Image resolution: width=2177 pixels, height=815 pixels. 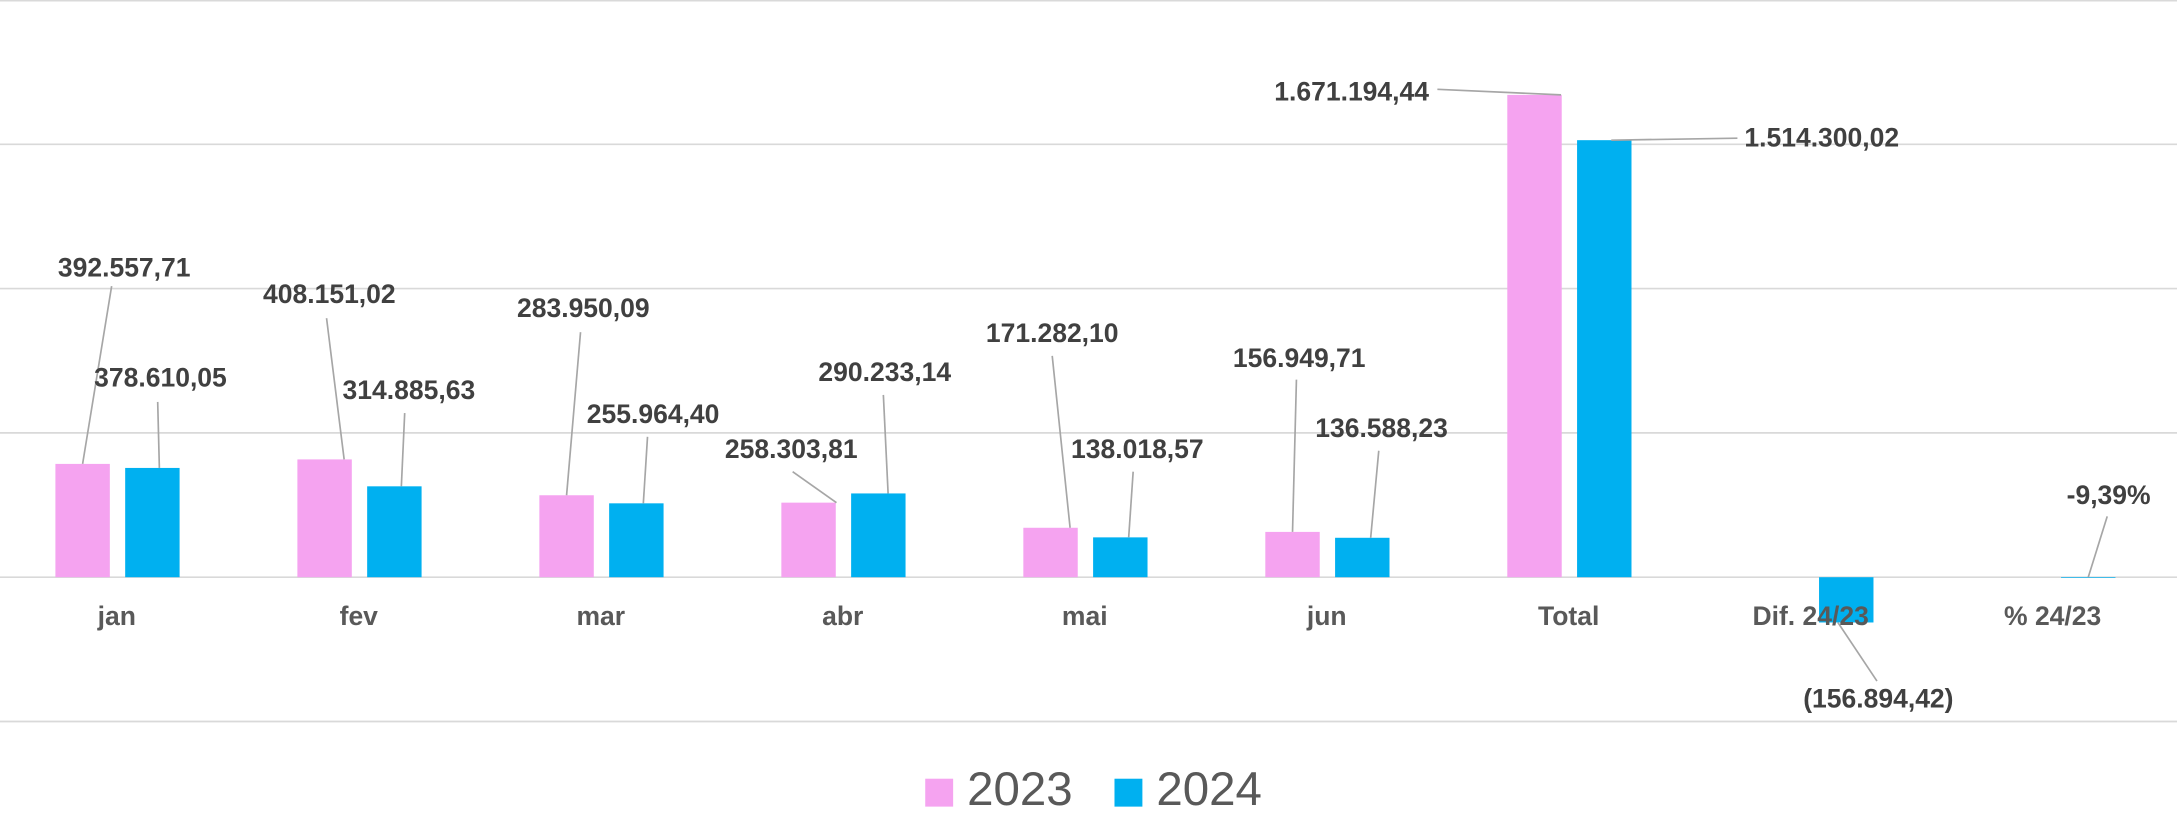 I want to click on x-tick-label: fev, so click(x=359, y=616).